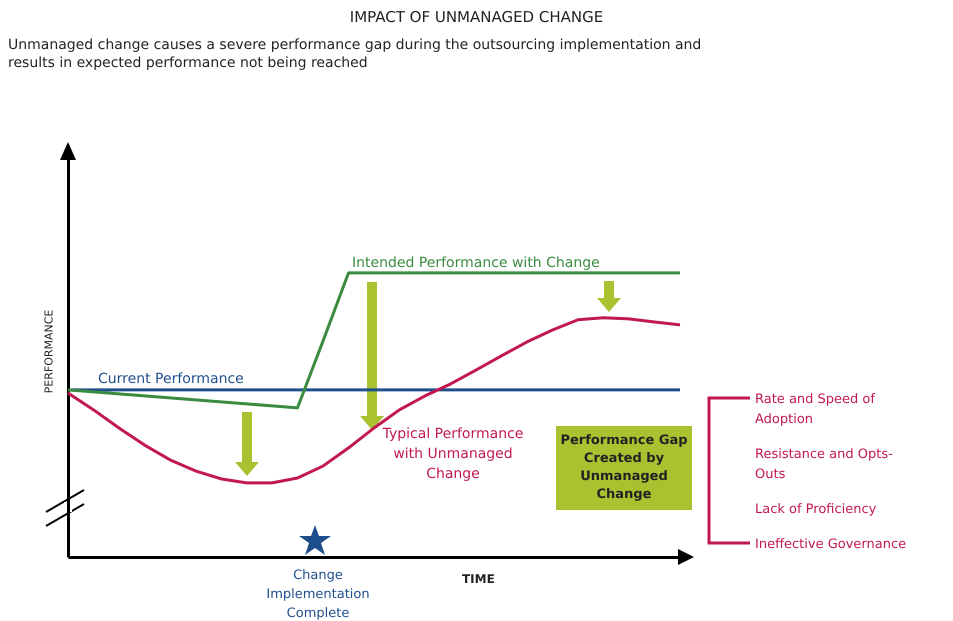 The height and width of the screenshot is (621, 953). I want to click on chart-title: IMPACT OF UNMANAGED CHANGE, so click(476, 17).